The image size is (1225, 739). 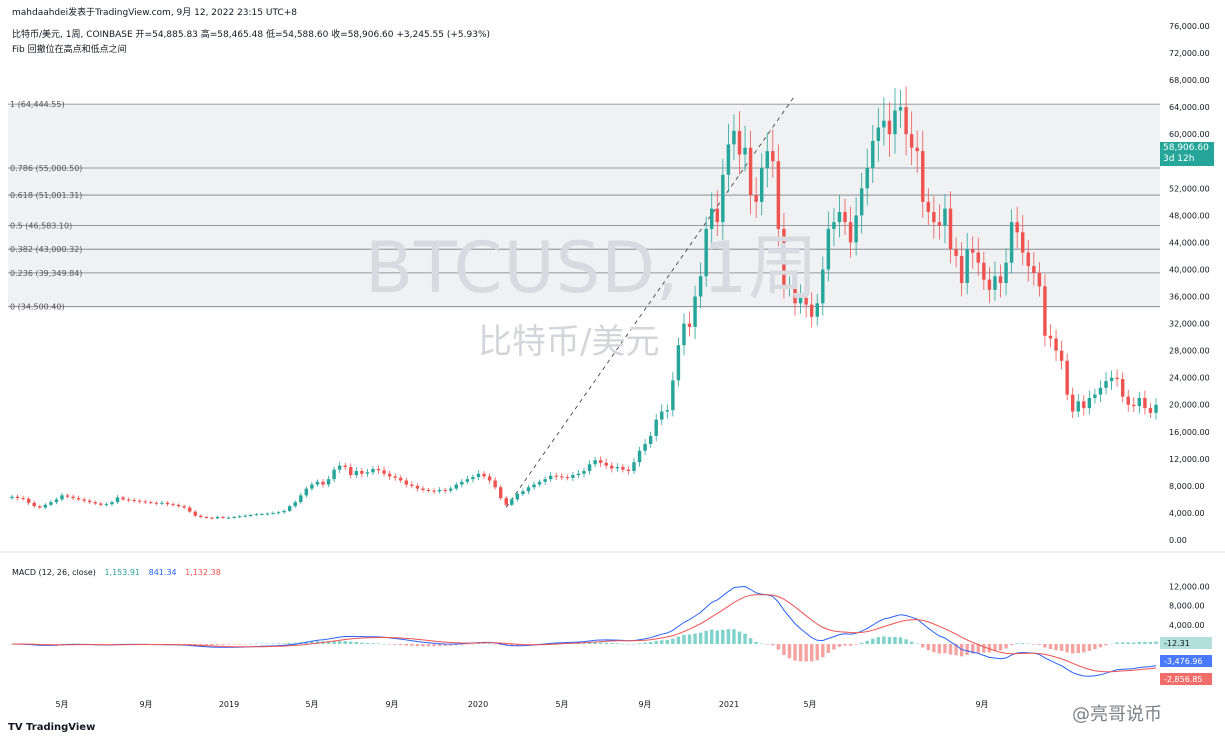 What do you see at coordinates (46, 168) in the screenshot?
I see `fib-label: 0.786 (55,000.50)` at bounding box center [46, 168].